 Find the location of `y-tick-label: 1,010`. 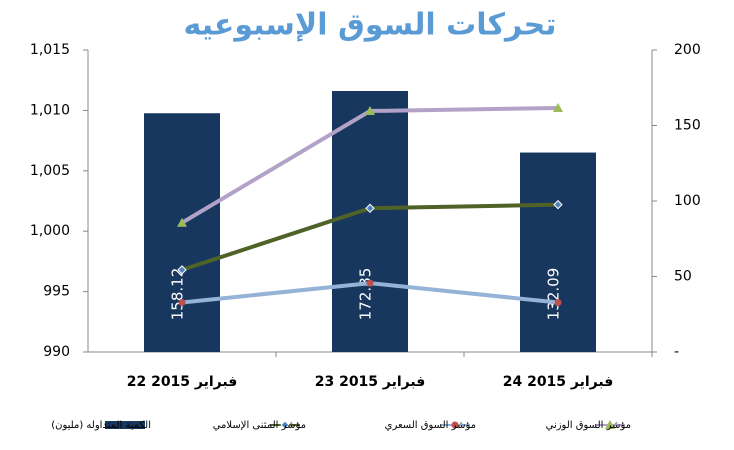

y-tick-label: 1,010 is located at coordinates (50, 110).